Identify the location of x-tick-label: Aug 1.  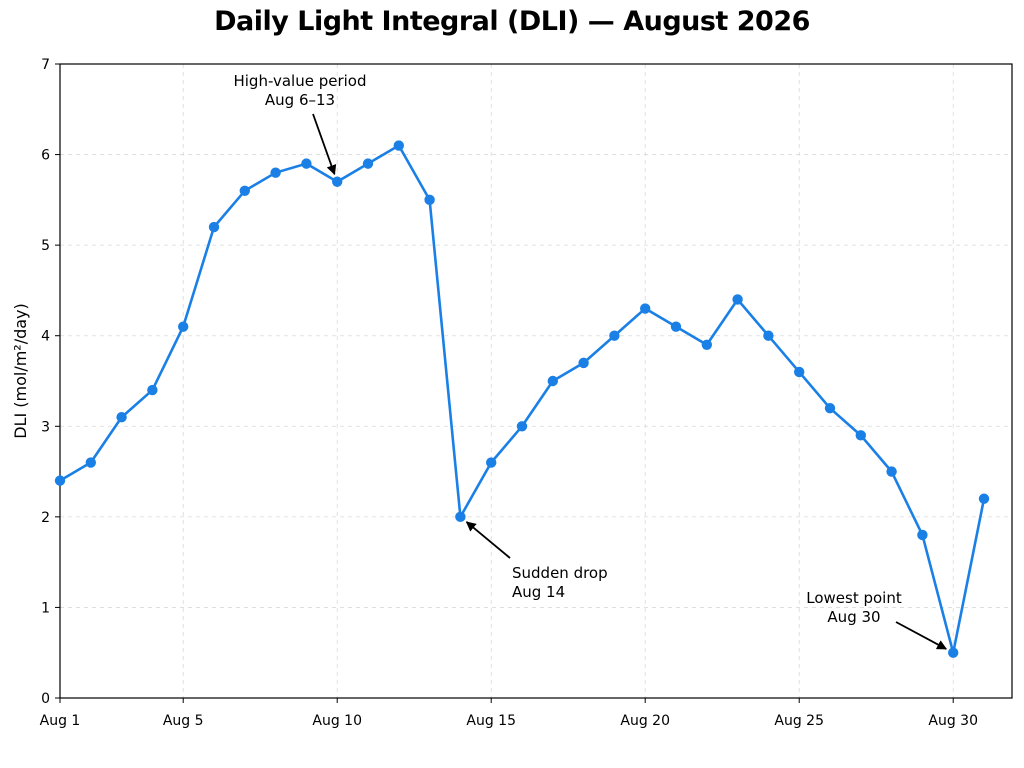
(60, 721).